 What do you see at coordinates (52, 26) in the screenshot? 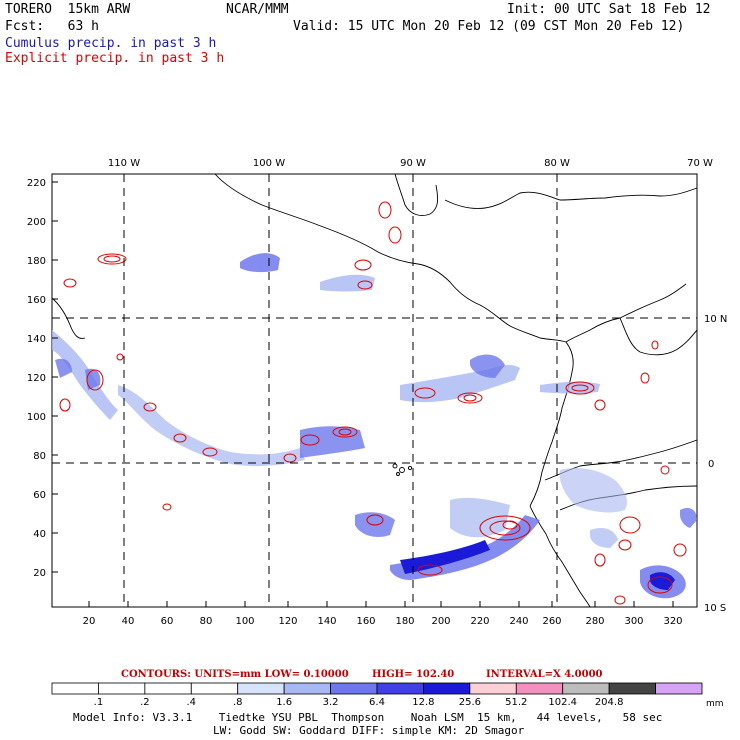
I see `forecast-hour: Fcst: 63 h` at bounding box center [52, 26].